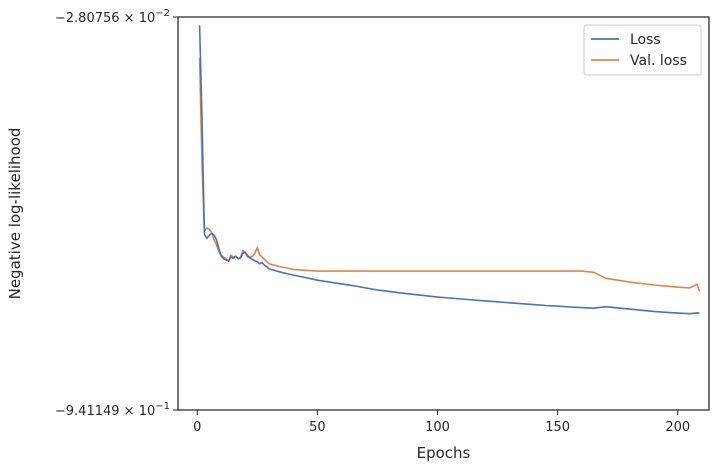  What do you see at coordinates (15, 214) in the screenshot?
I see `y-axis-label: Negative log-likelihood` at bounding box center [15, 214].